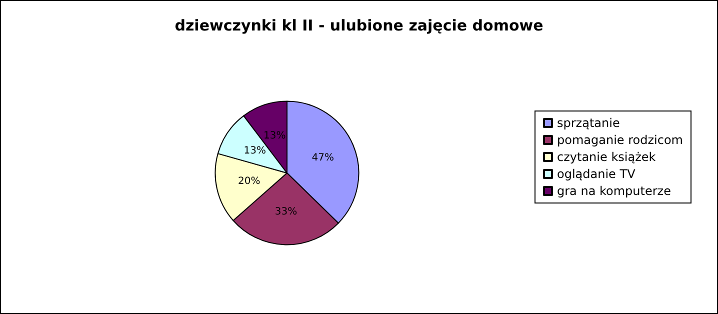  Describe the element at coordinates (596, 174) in the screenshot. I see `legend-label: oglądanie TV` at that location.